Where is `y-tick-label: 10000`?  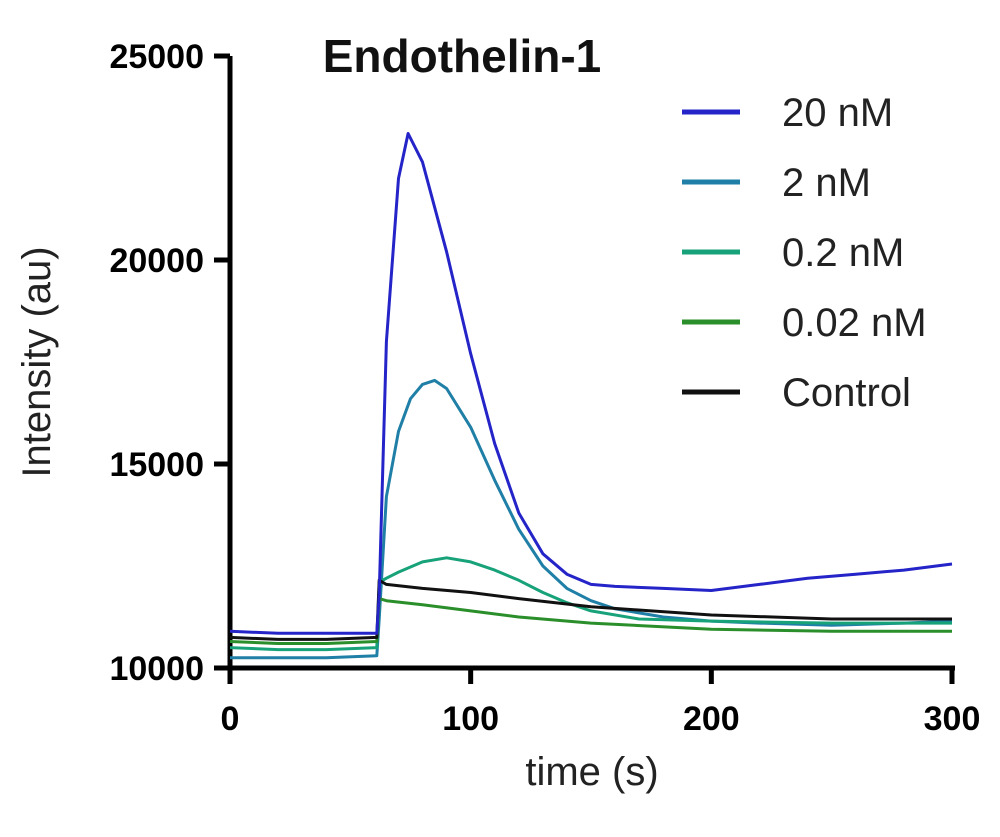 y-tick-label: 10000 is located at coordinates (156, 669).